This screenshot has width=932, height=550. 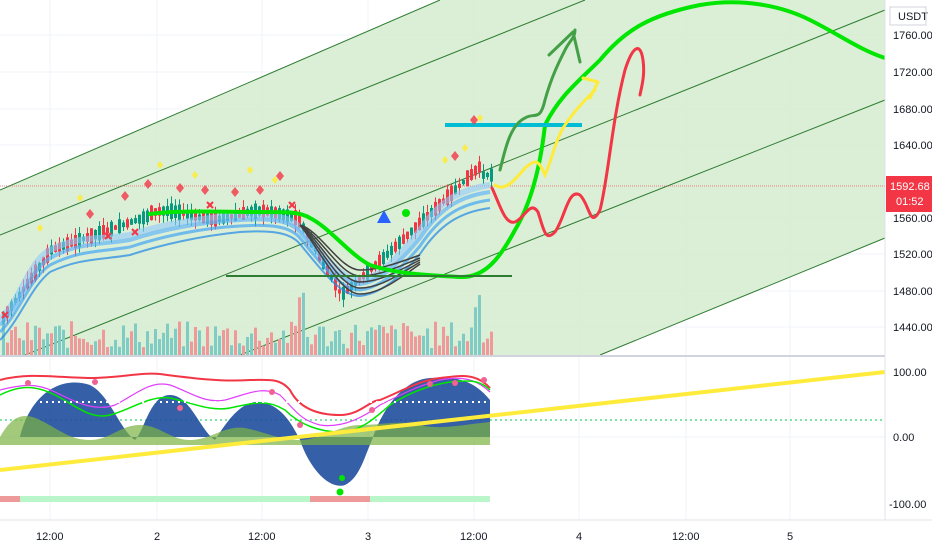 What do you see at coordinates (406, 213) in the screenshot?
I see `buy-dot-icon` at bounding box center [406, 213].